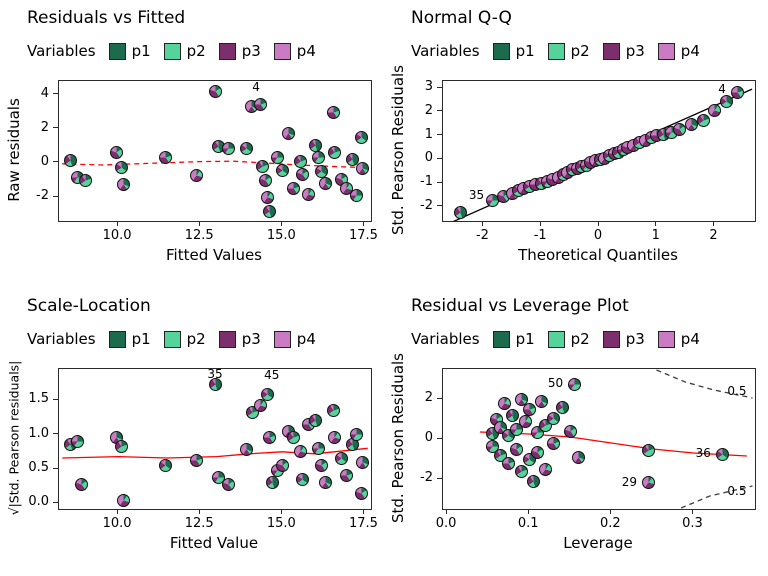  What do you see at coordinates (199, 523) in the screenshot?
I see `x-tick-label: 12.5` at bounding box center [199, 523].